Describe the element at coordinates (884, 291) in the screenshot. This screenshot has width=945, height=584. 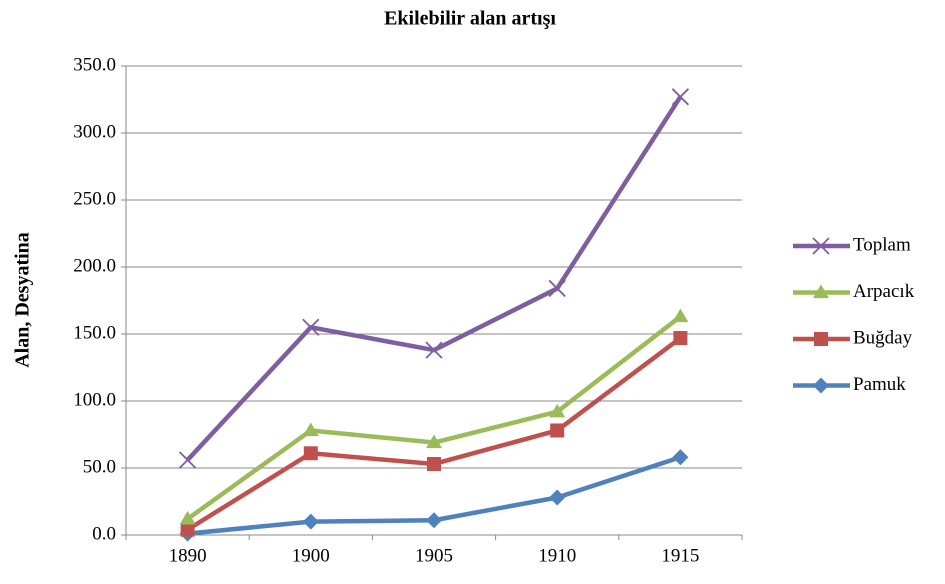
I see `legend-label: Arpacık` at that location.